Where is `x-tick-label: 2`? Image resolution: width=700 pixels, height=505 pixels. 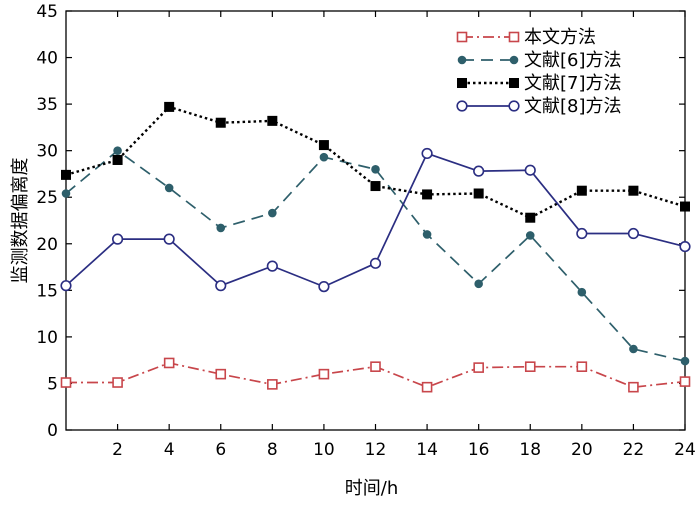 x-tick-label: 2 is located at coordinates (117, 450).